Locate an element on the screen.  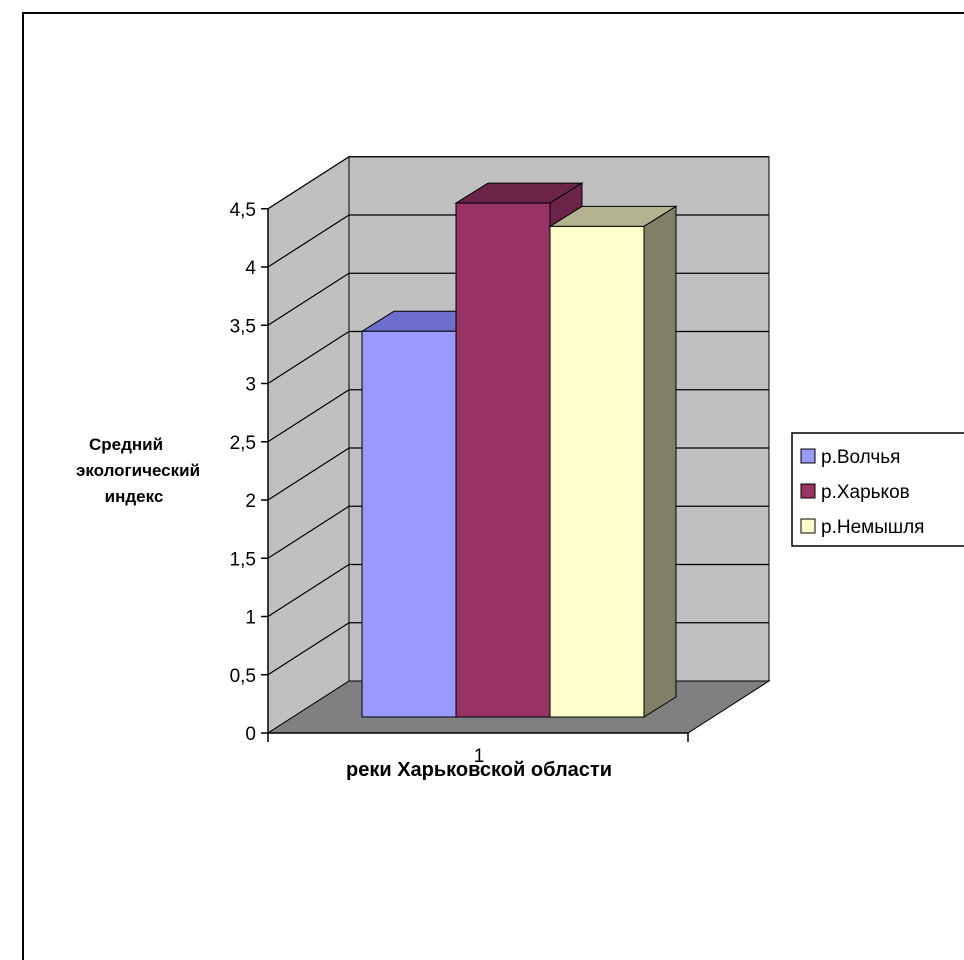
y-tick-label: 4,5 is located at coordinates (243, 210).